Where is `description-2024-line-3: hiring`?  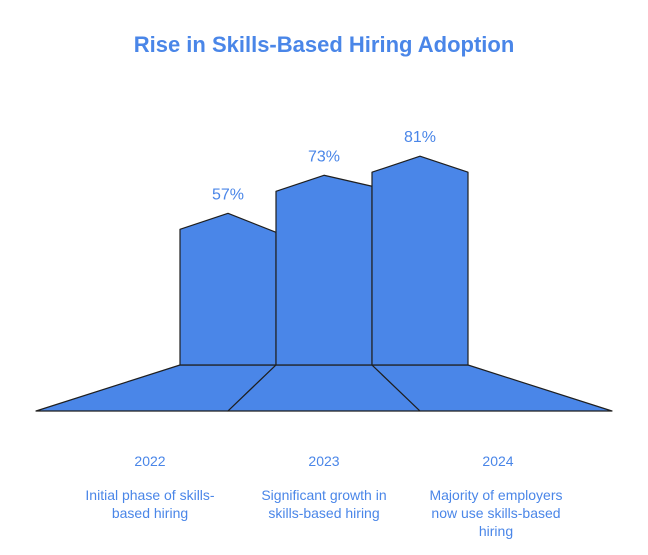
description-2024-line-3: hiring is located at coordinates (496, 531).